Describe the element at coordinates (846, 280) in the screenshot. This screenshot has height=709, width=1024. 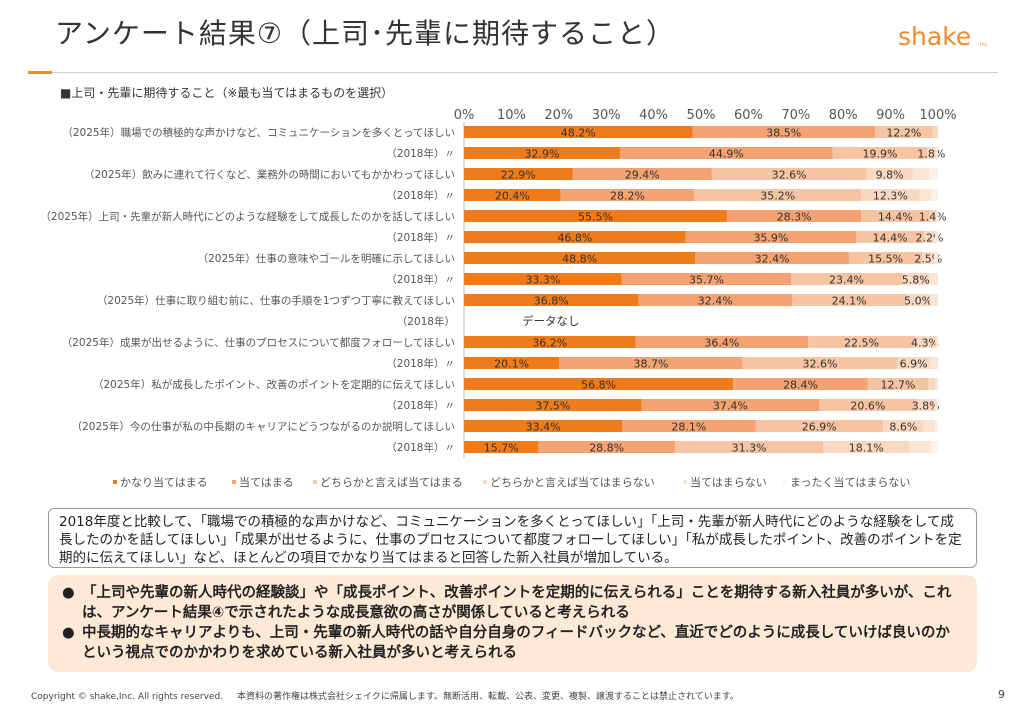
I see `data-label: 23.4%` at that location.